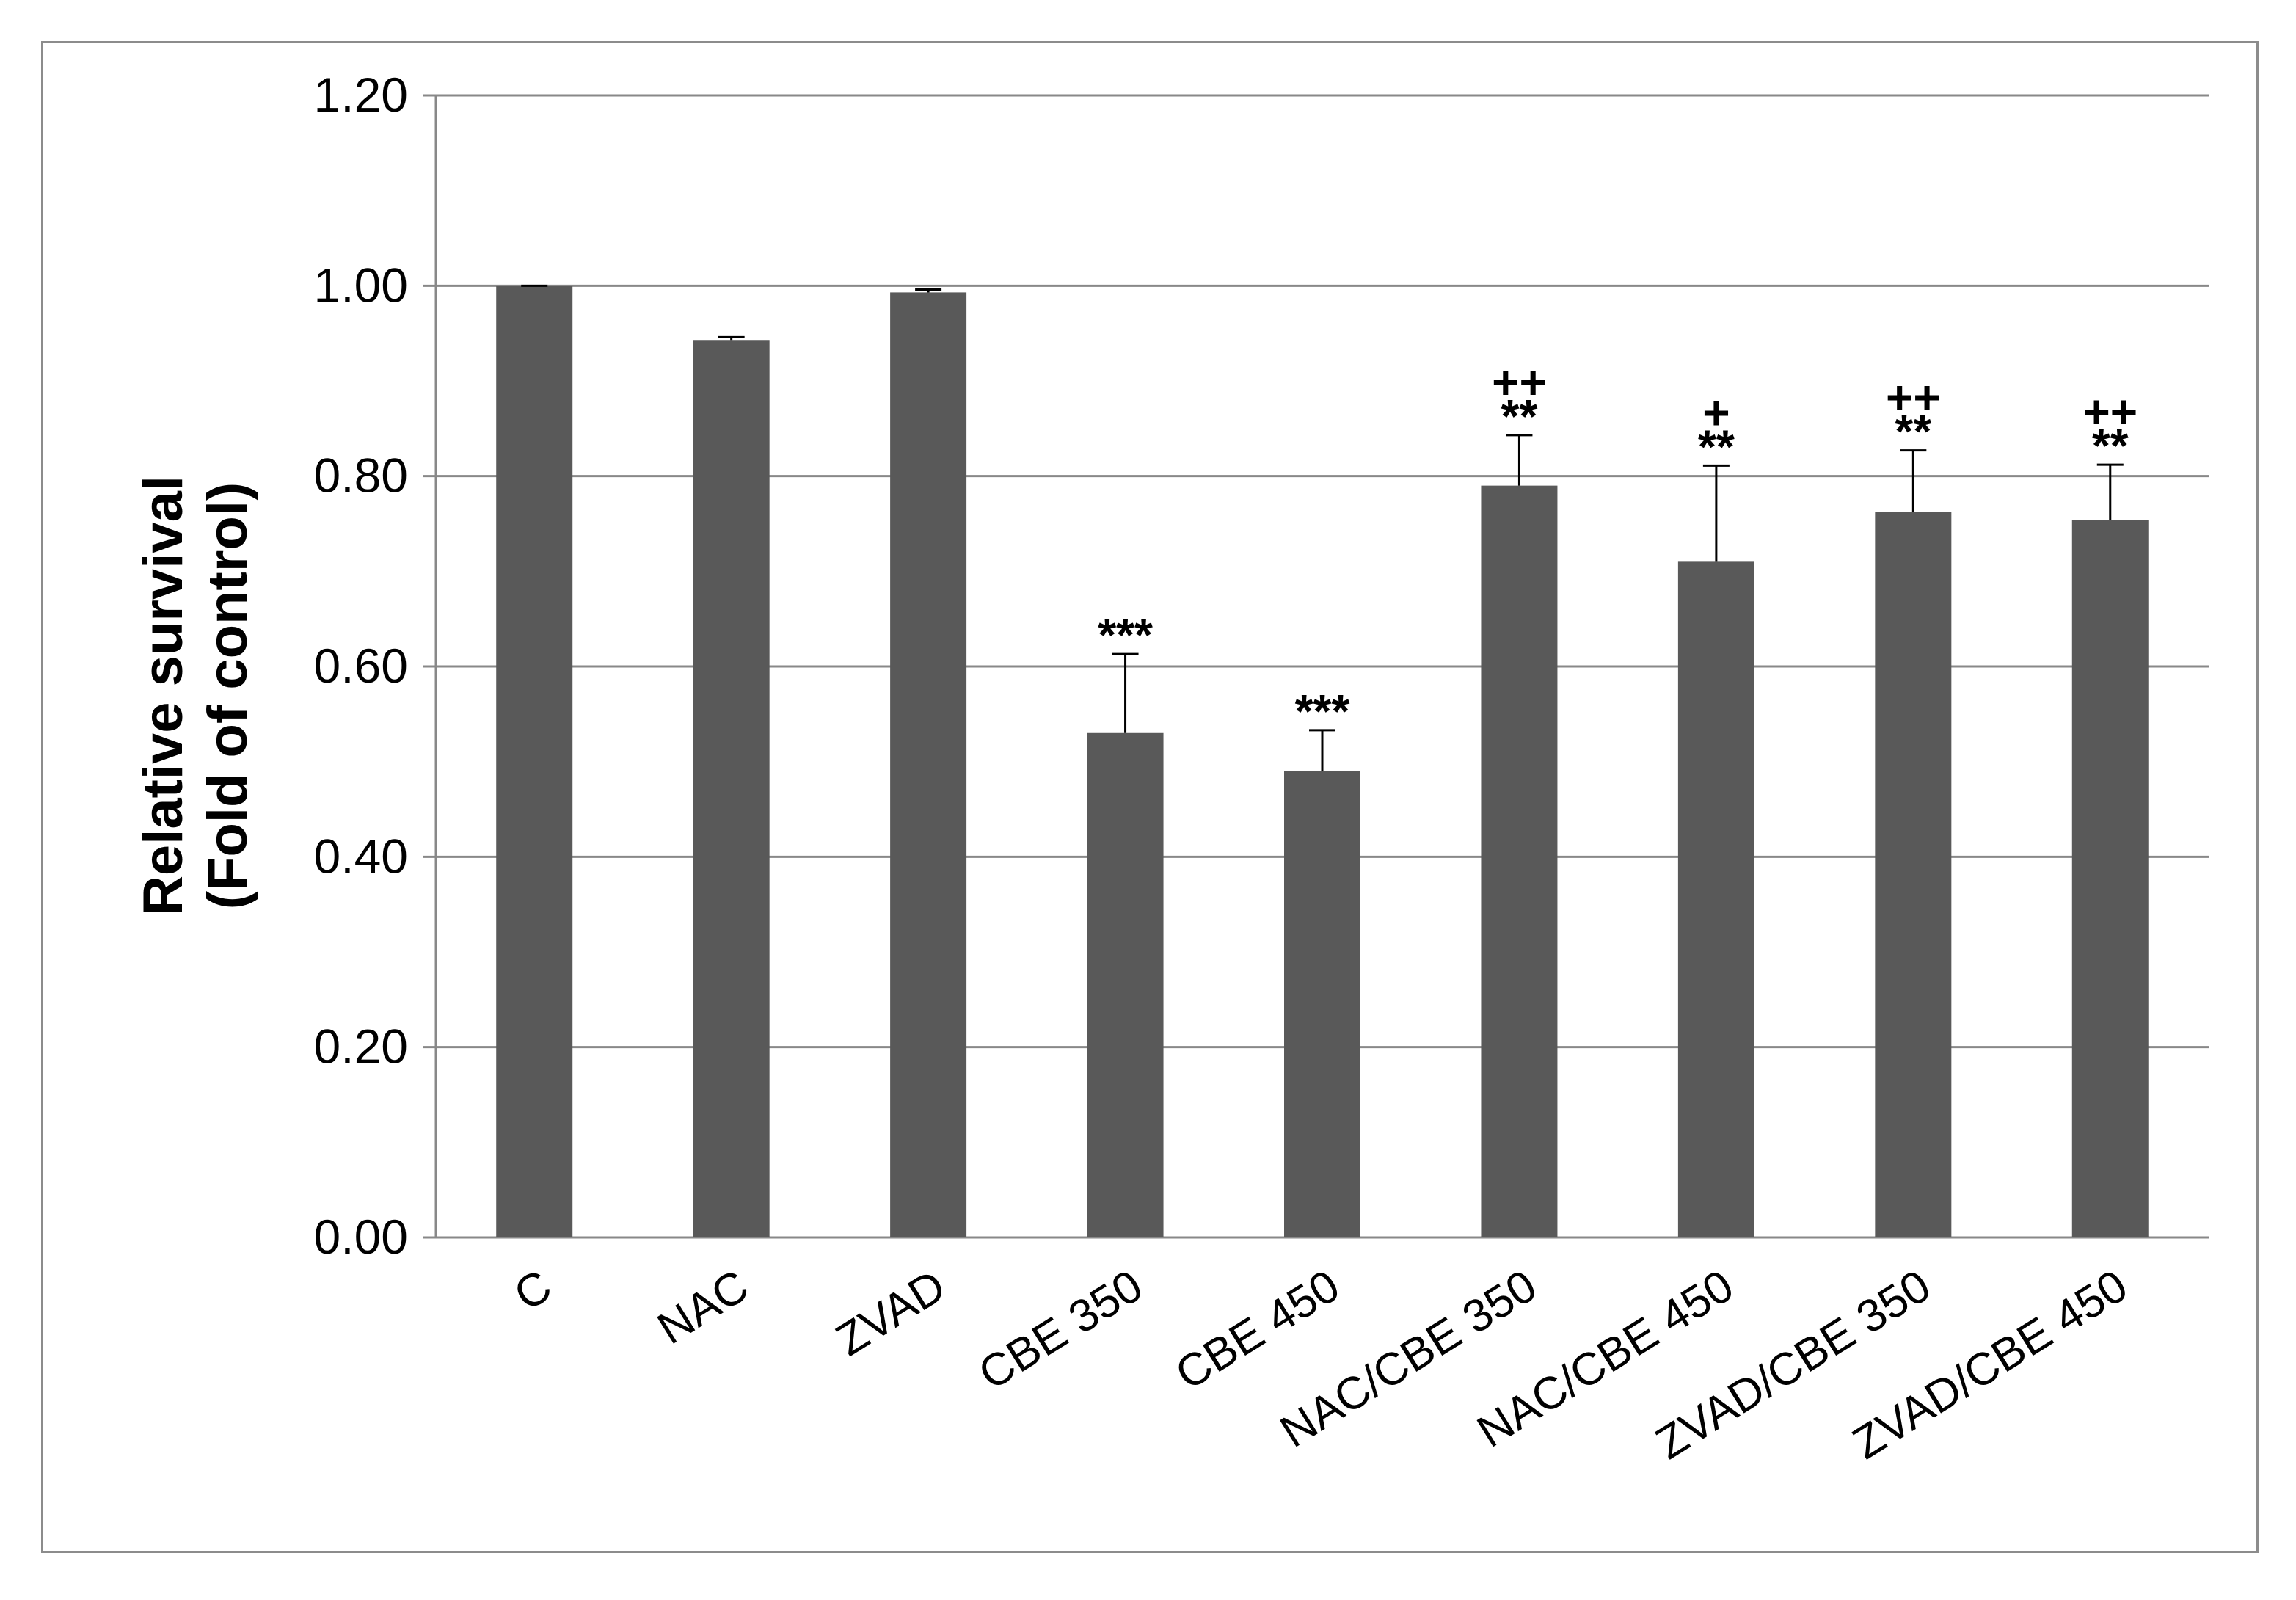 The width and height of the screenshot is (2296, 1600). Describe the element at coordinates (361, 95) in the screenshot. I see `y-tick-label: 1.20` at that location.